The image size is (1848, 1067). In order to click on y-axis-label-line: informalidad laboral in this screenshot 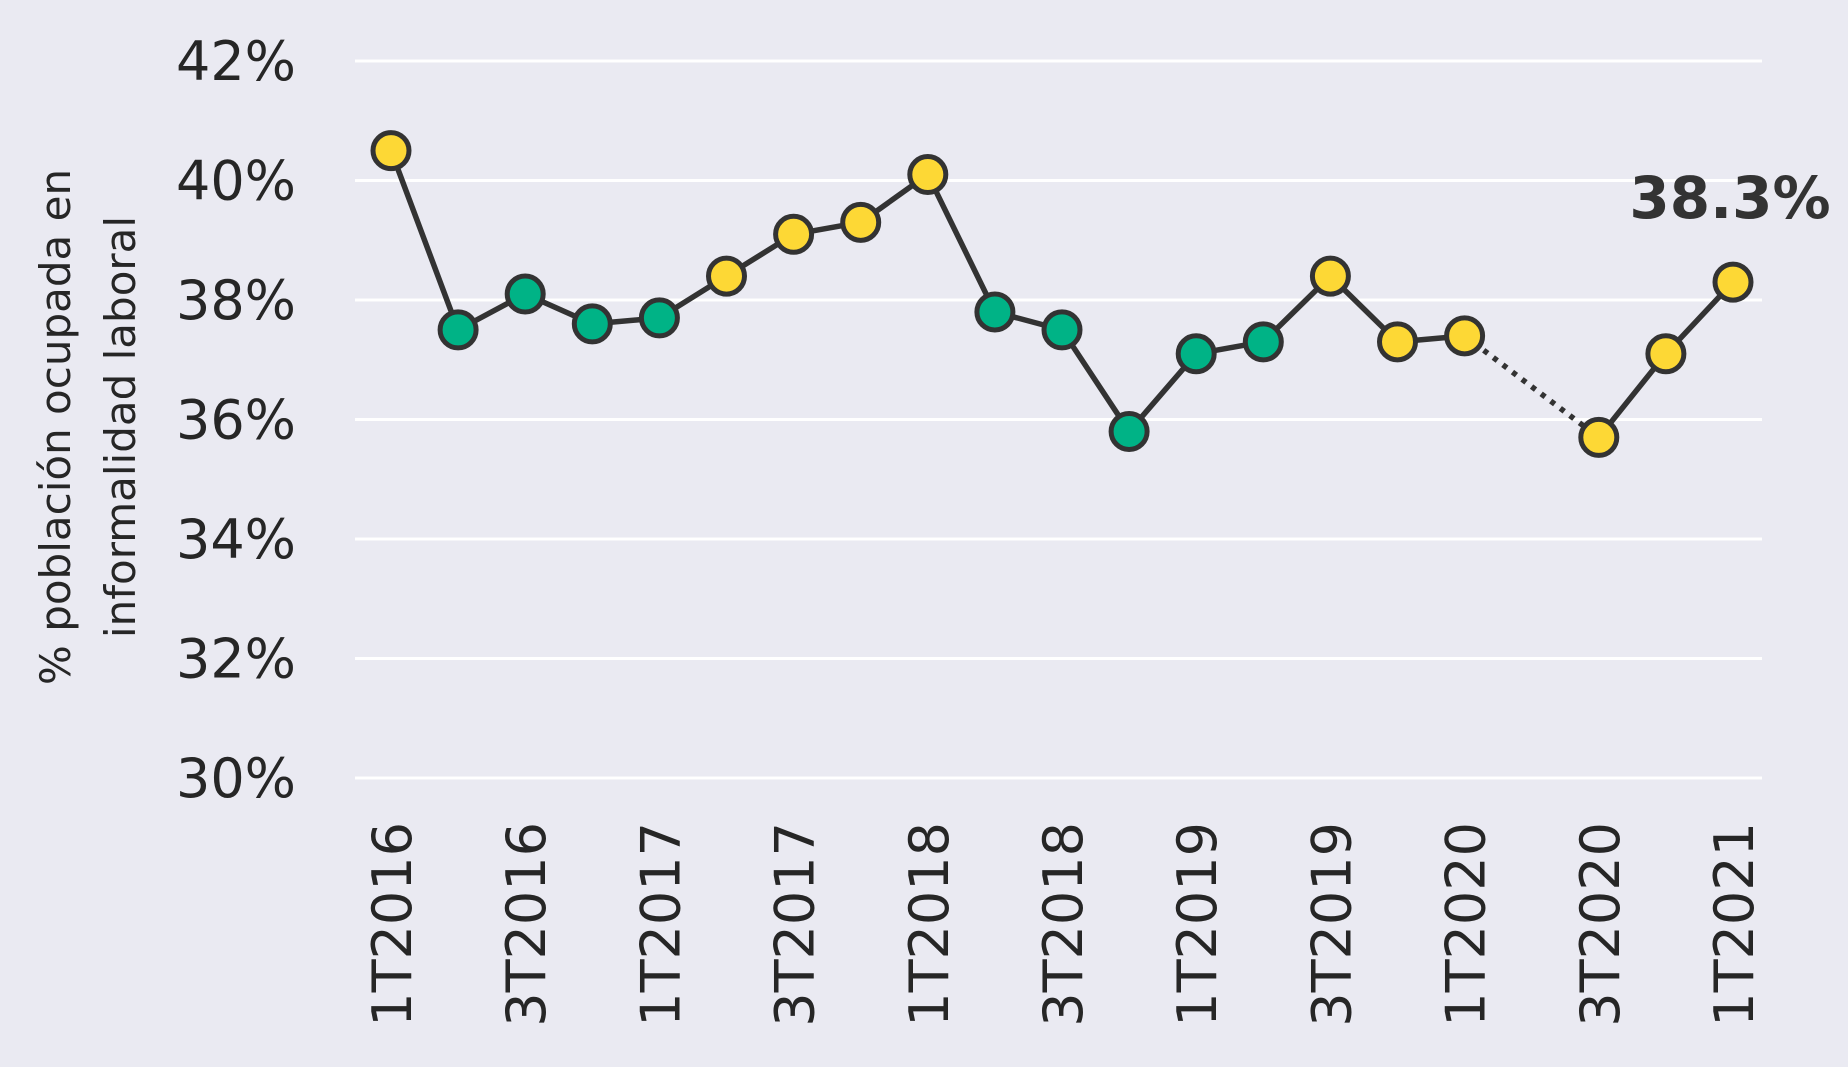, I will do `click(120, 427)`.